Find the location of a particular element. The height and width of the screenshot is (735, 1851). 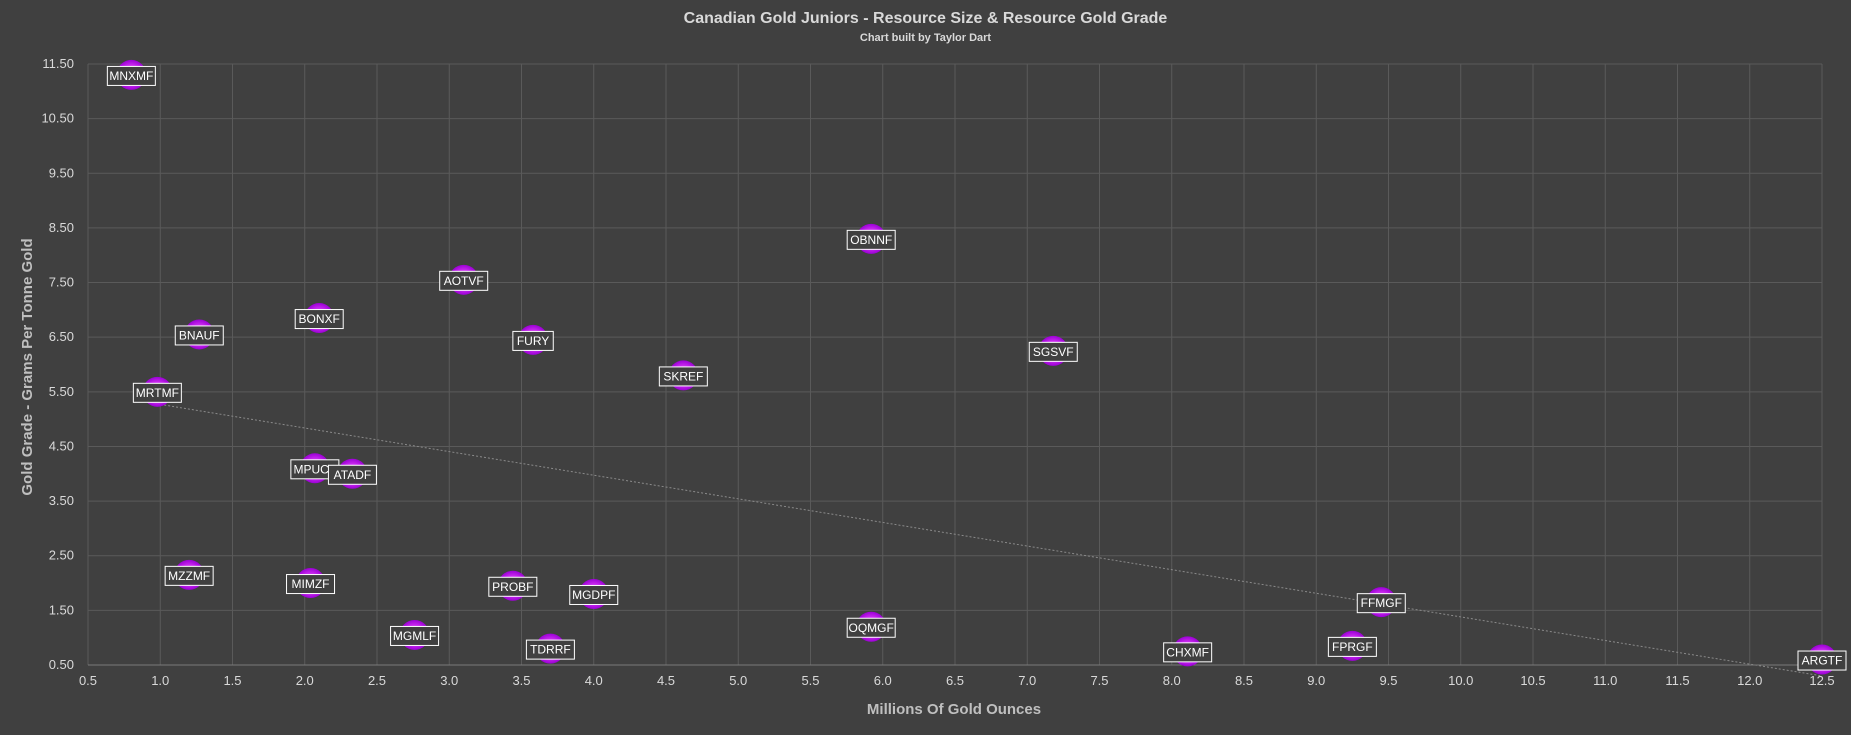

data-point: ATADF is located at coordinates (352, 473).